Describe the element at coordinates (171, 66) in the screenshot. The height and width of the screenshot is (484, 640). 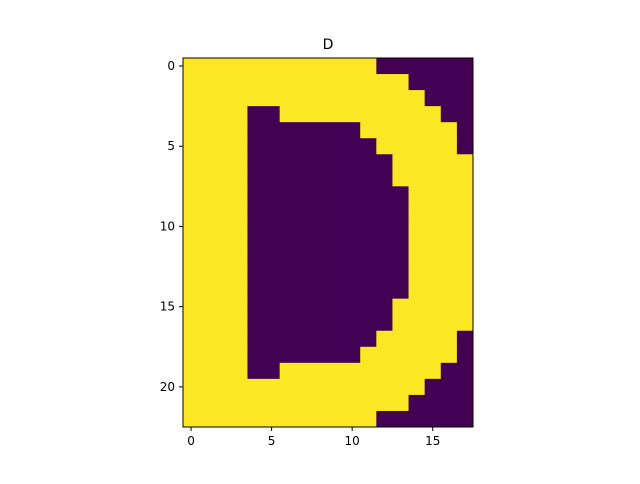
I see `y-tick-label: 0` at that location.